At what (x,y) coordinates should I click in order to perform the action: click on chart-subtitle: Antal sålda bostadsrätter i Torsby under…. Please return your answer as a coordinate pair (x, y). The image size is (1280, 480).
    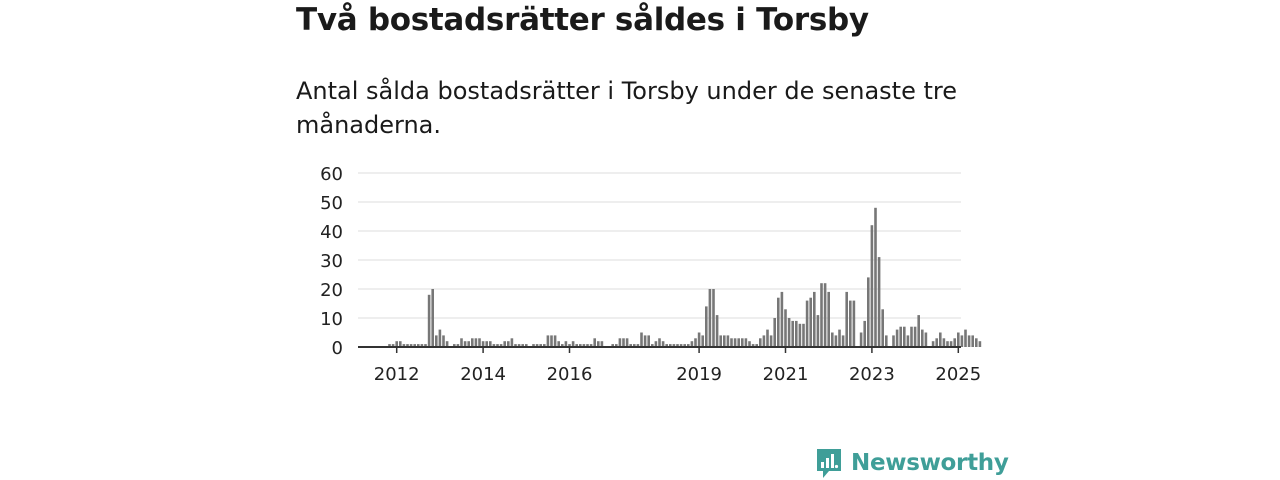
    Looking at the image, I should click on (626, 108).